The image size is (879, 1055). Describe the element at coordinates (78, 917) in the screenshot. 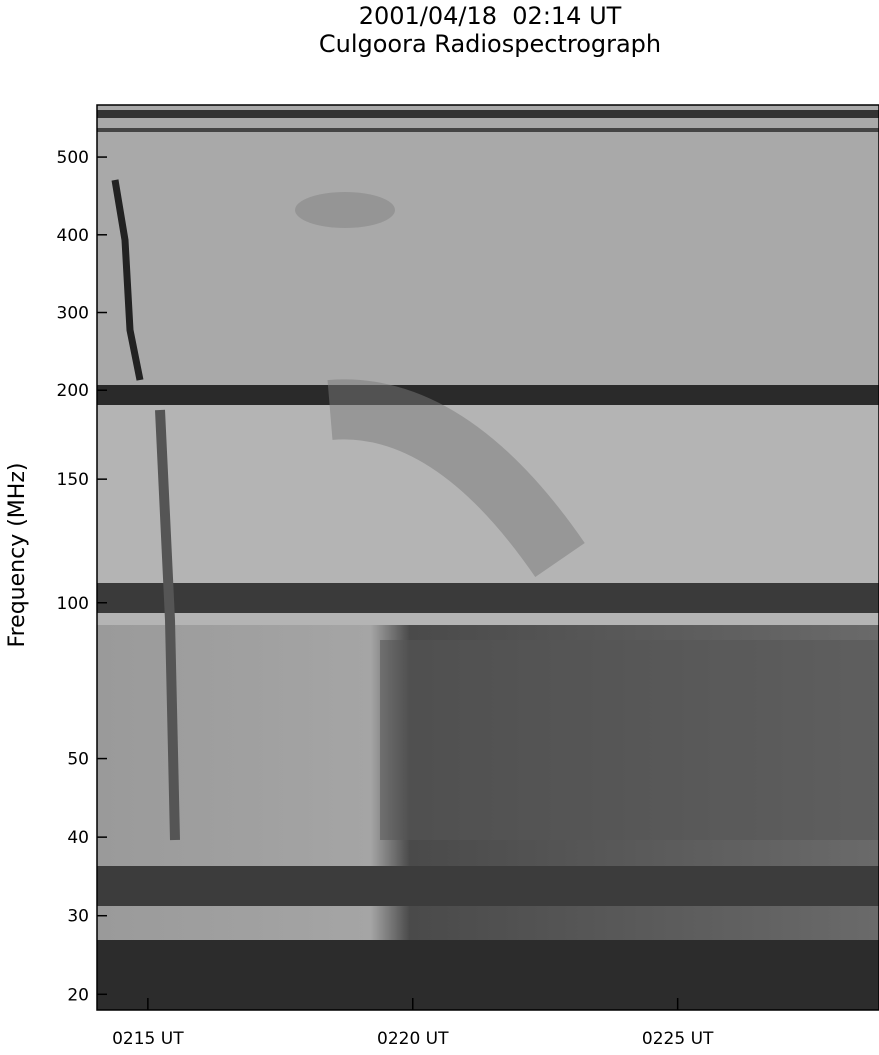

I see `y-tick-label: 30` at that location.